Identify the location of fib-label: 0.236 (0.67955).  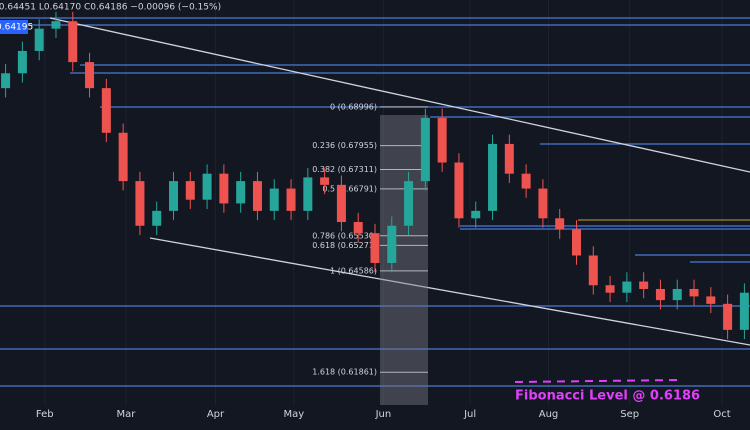
(344, 145).